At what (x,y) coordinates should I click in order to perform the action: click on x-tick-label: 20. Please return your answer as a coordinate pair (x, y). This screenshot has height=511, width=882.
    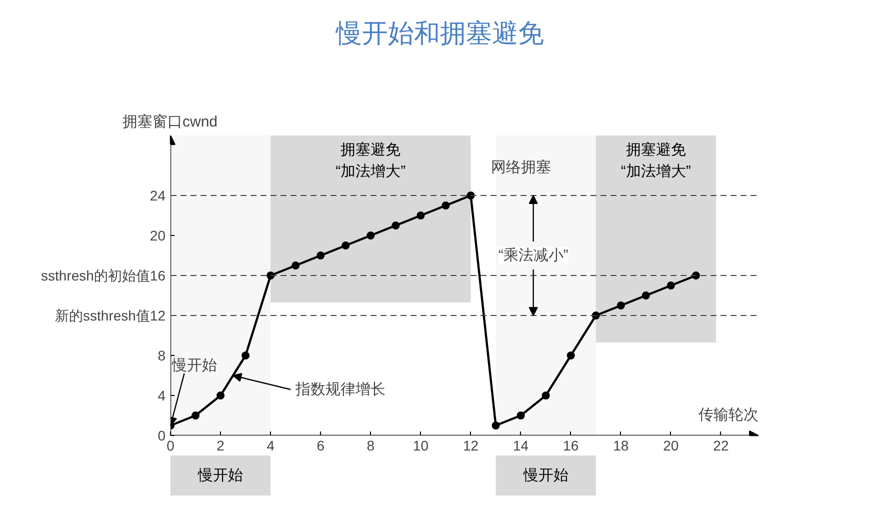
    Looking at the image, I should click on (671, 446).